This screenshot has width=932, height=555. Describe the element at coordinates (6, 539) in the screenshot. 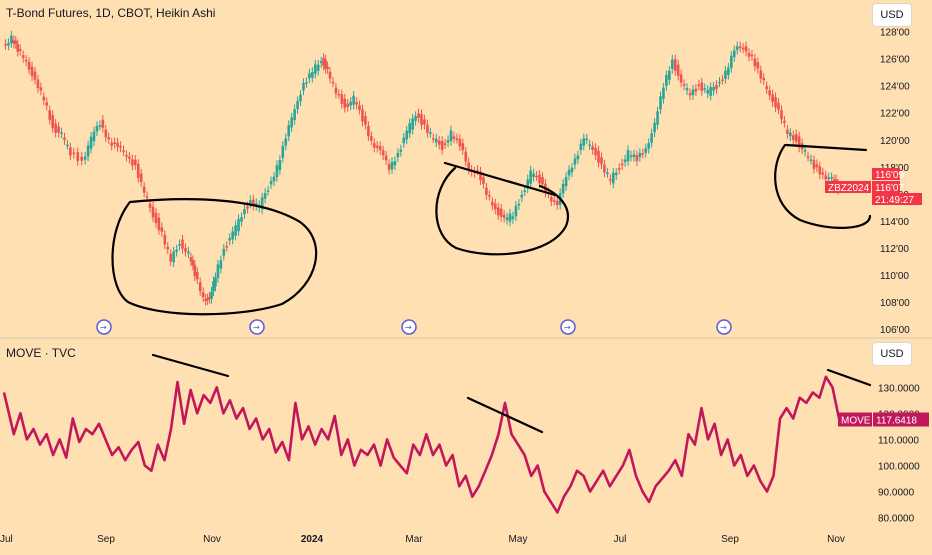

I see `x-tick-label: Jul` at that location.